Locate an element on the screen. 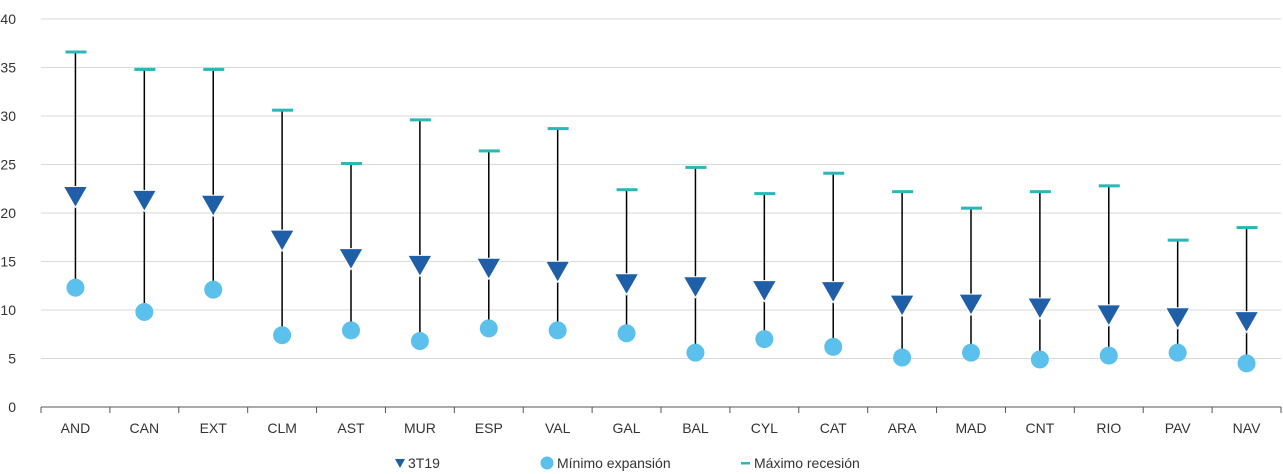 The height and width of the screenshot is (474, 1283). y-tick-label: 35 is located at coordinates (8, 68).